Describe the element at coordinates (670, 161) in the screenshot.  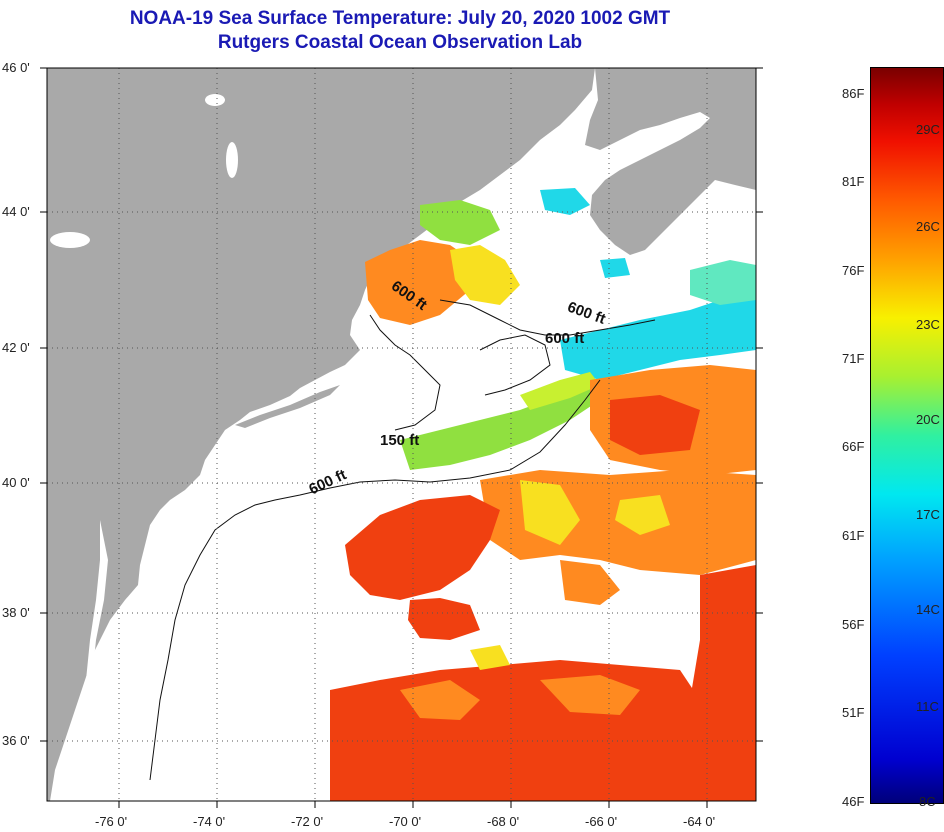
I see `land-nova-scotia` at that location.